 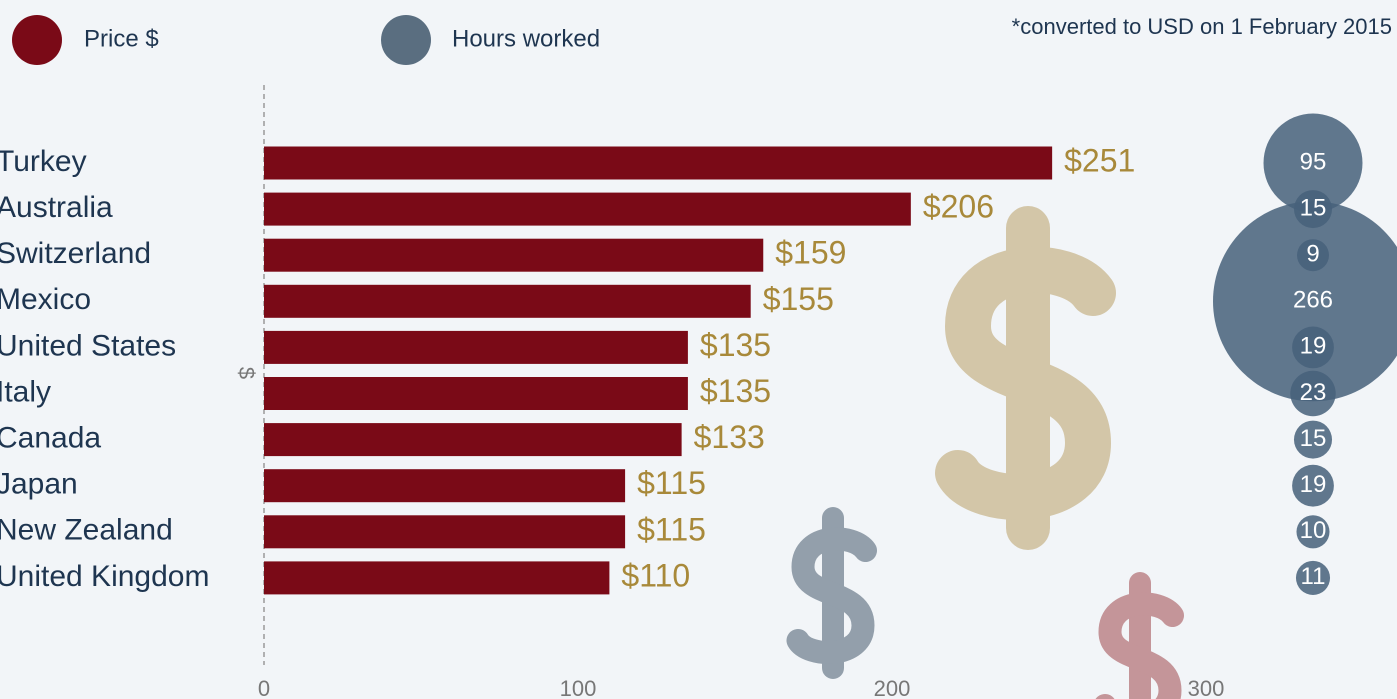 What do you see at coordinates (88, 345) in the screenshot?
I see `category-label: United States` at bounding box center [88, 345].